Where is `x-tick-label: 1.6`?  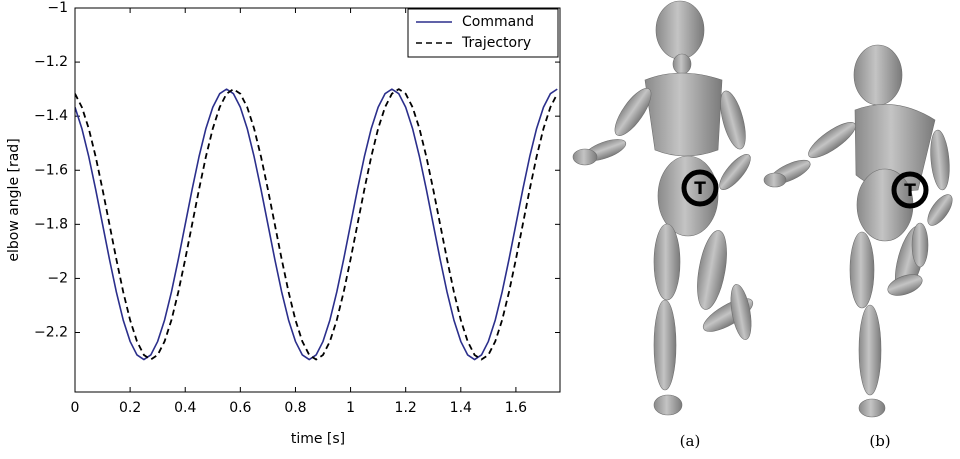 x-tick-label: 1.6 is located at coordinates (516, 408).